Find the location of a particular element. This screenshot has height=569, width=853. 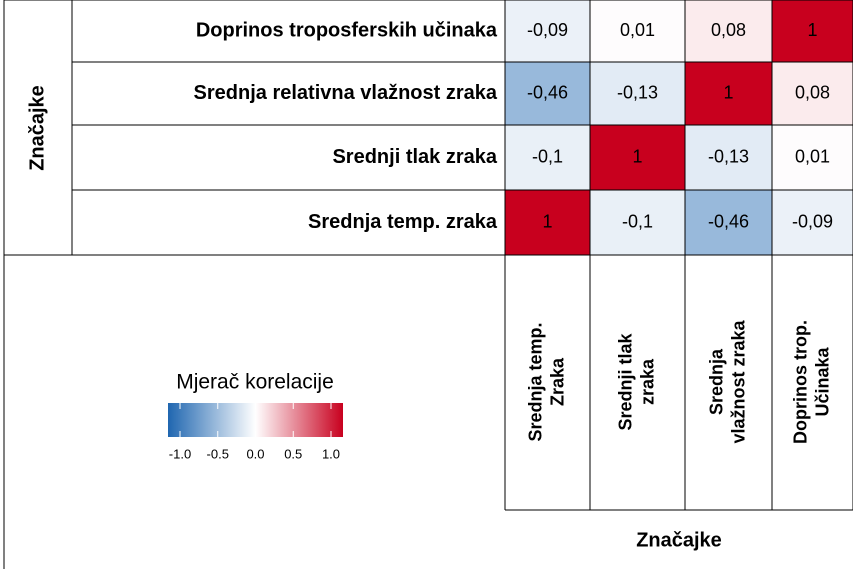

colorbar-tick-label: 0.0 is located at coordinates (255, 453).